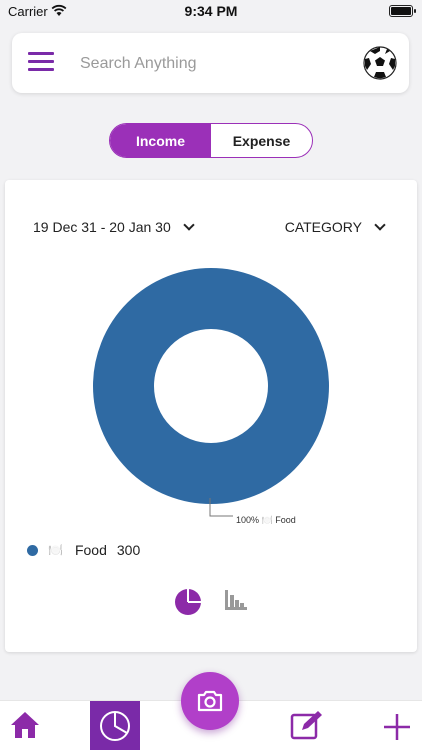 The image size is (422, 750). I want to click on tab-expense: Expense, so click(261, 140).